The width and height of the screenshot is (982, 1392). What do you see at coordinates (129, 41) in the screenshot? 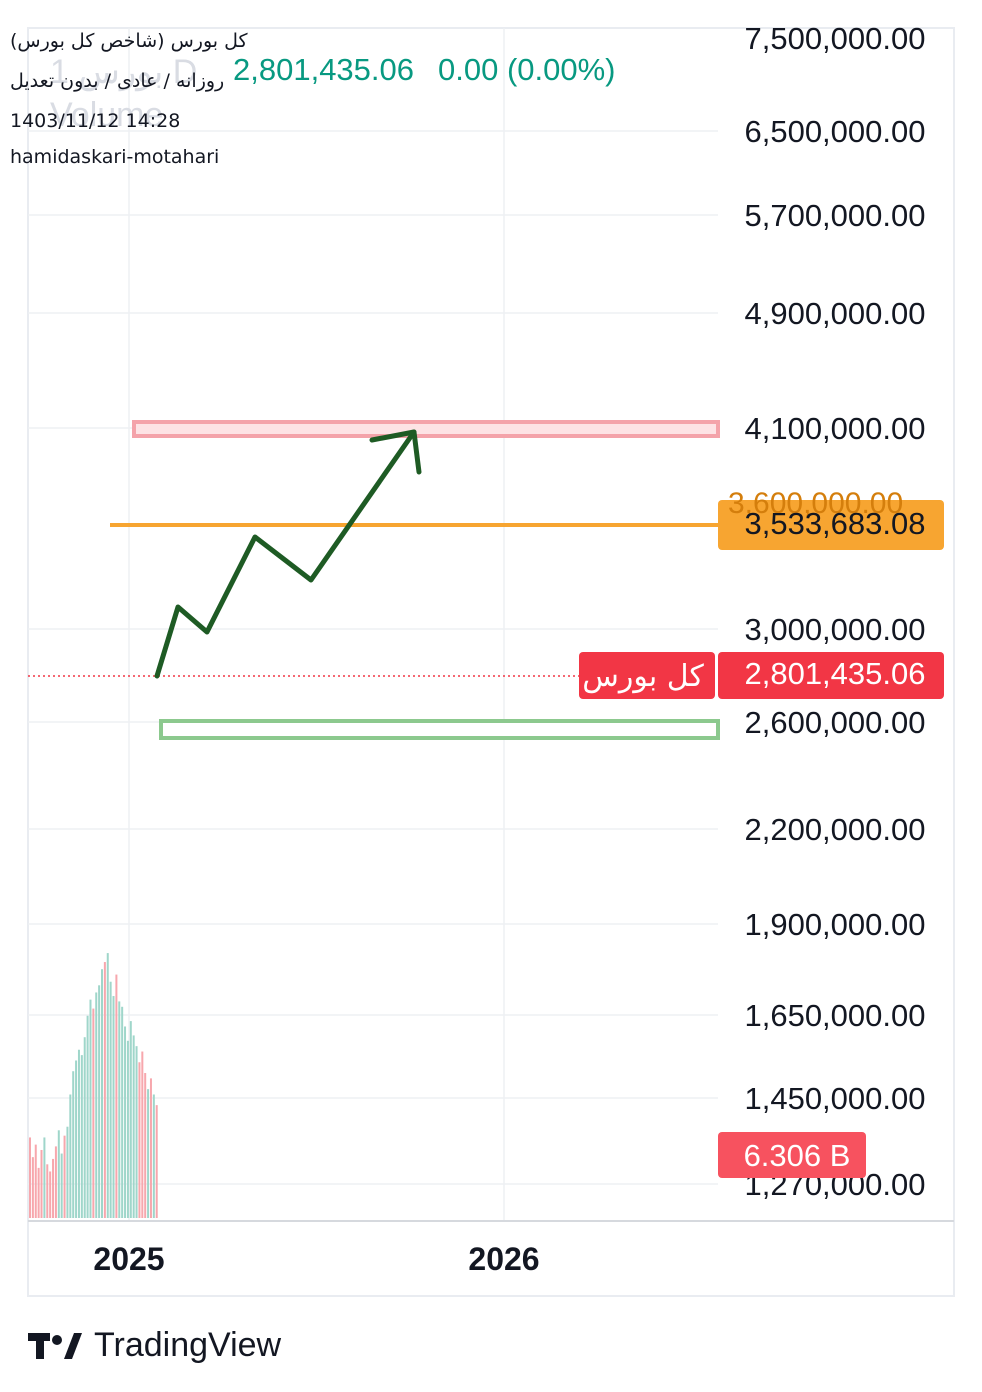
I see `symbol-title: کل بورس (شاخص کل بورس)` at bounding box center [129, 41].